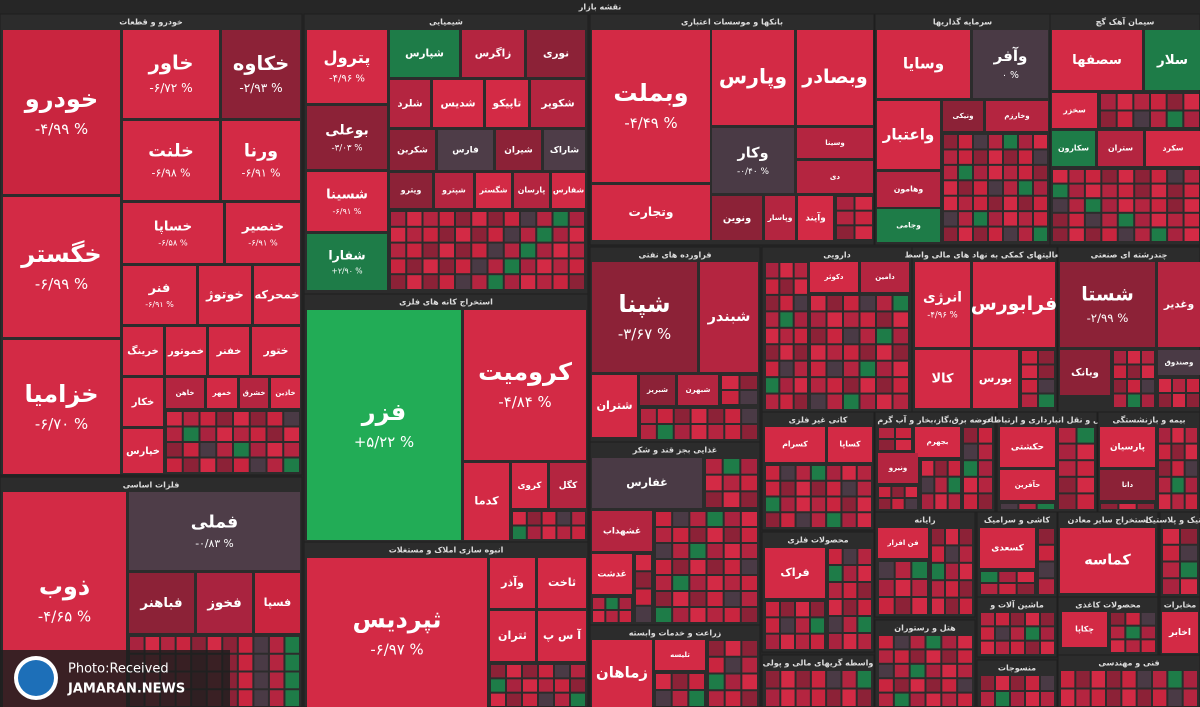 Image resolution: width=1200 pixels, height=707 pixels. Describe the element at coordinates (173, 243) in the screenshot. I see `tile-change: -۶/۵۸ %` at that location.